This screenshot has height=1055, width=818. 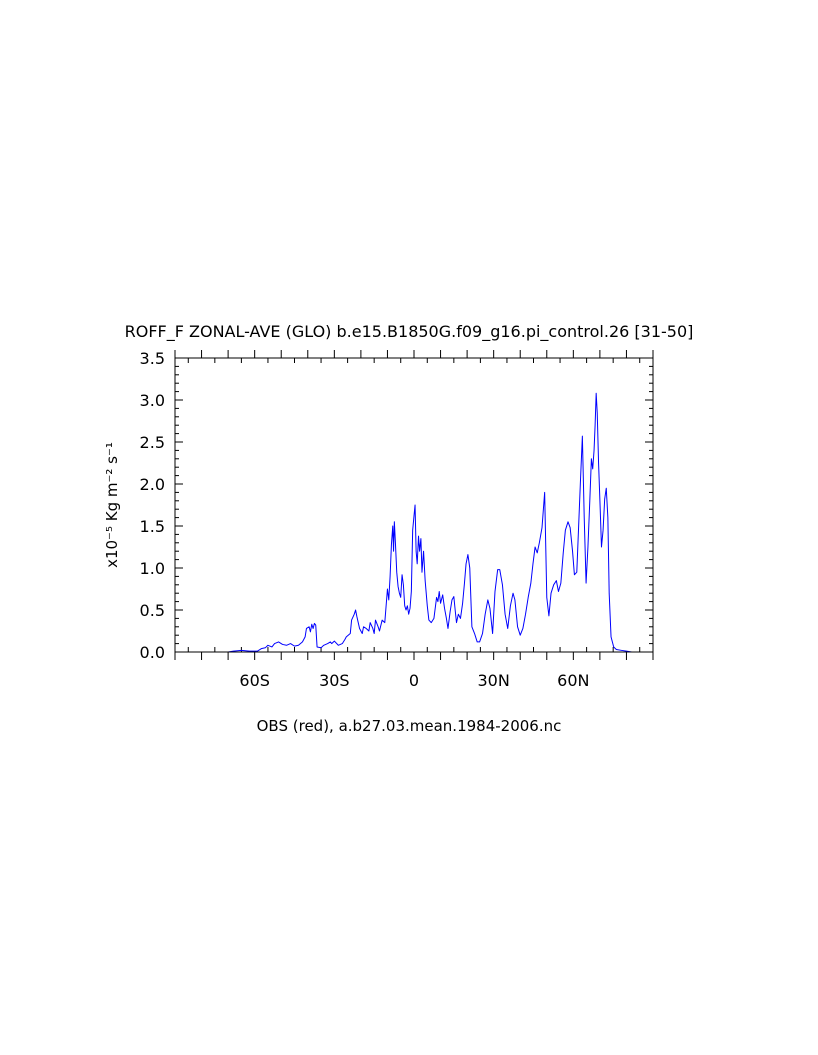 I want to click on y-tick-label: 3.0, so click(x=152, y=400).